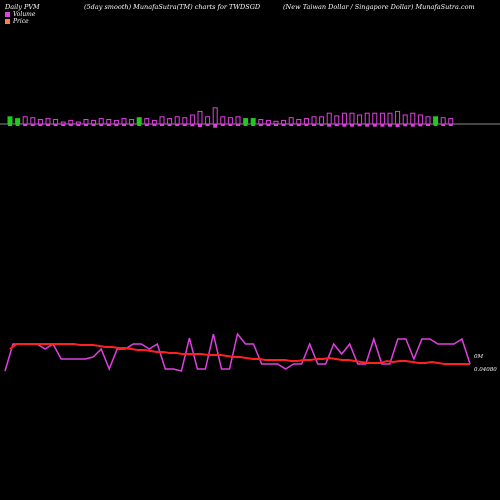  I want to click on legend-volume-label: Volume, so click(24, 14).